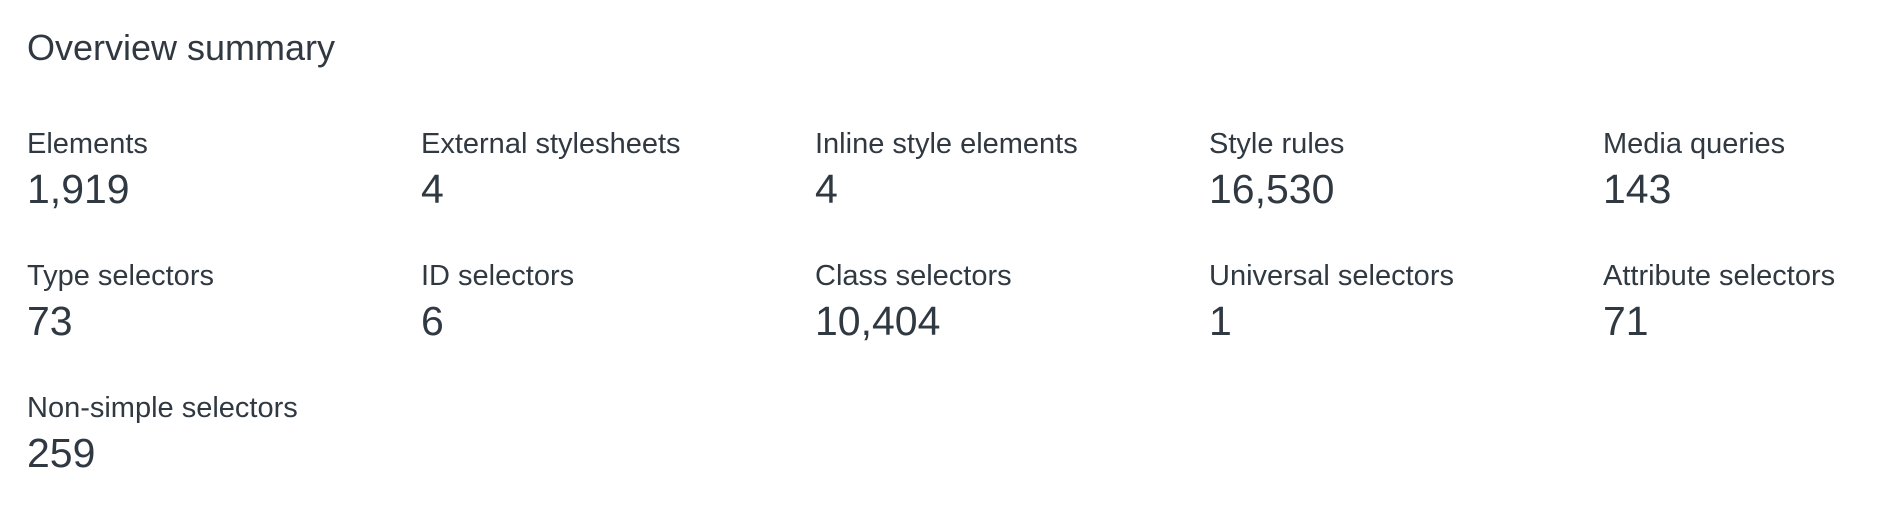  I want to click on stat-value: 1,919, so click(78, 189).